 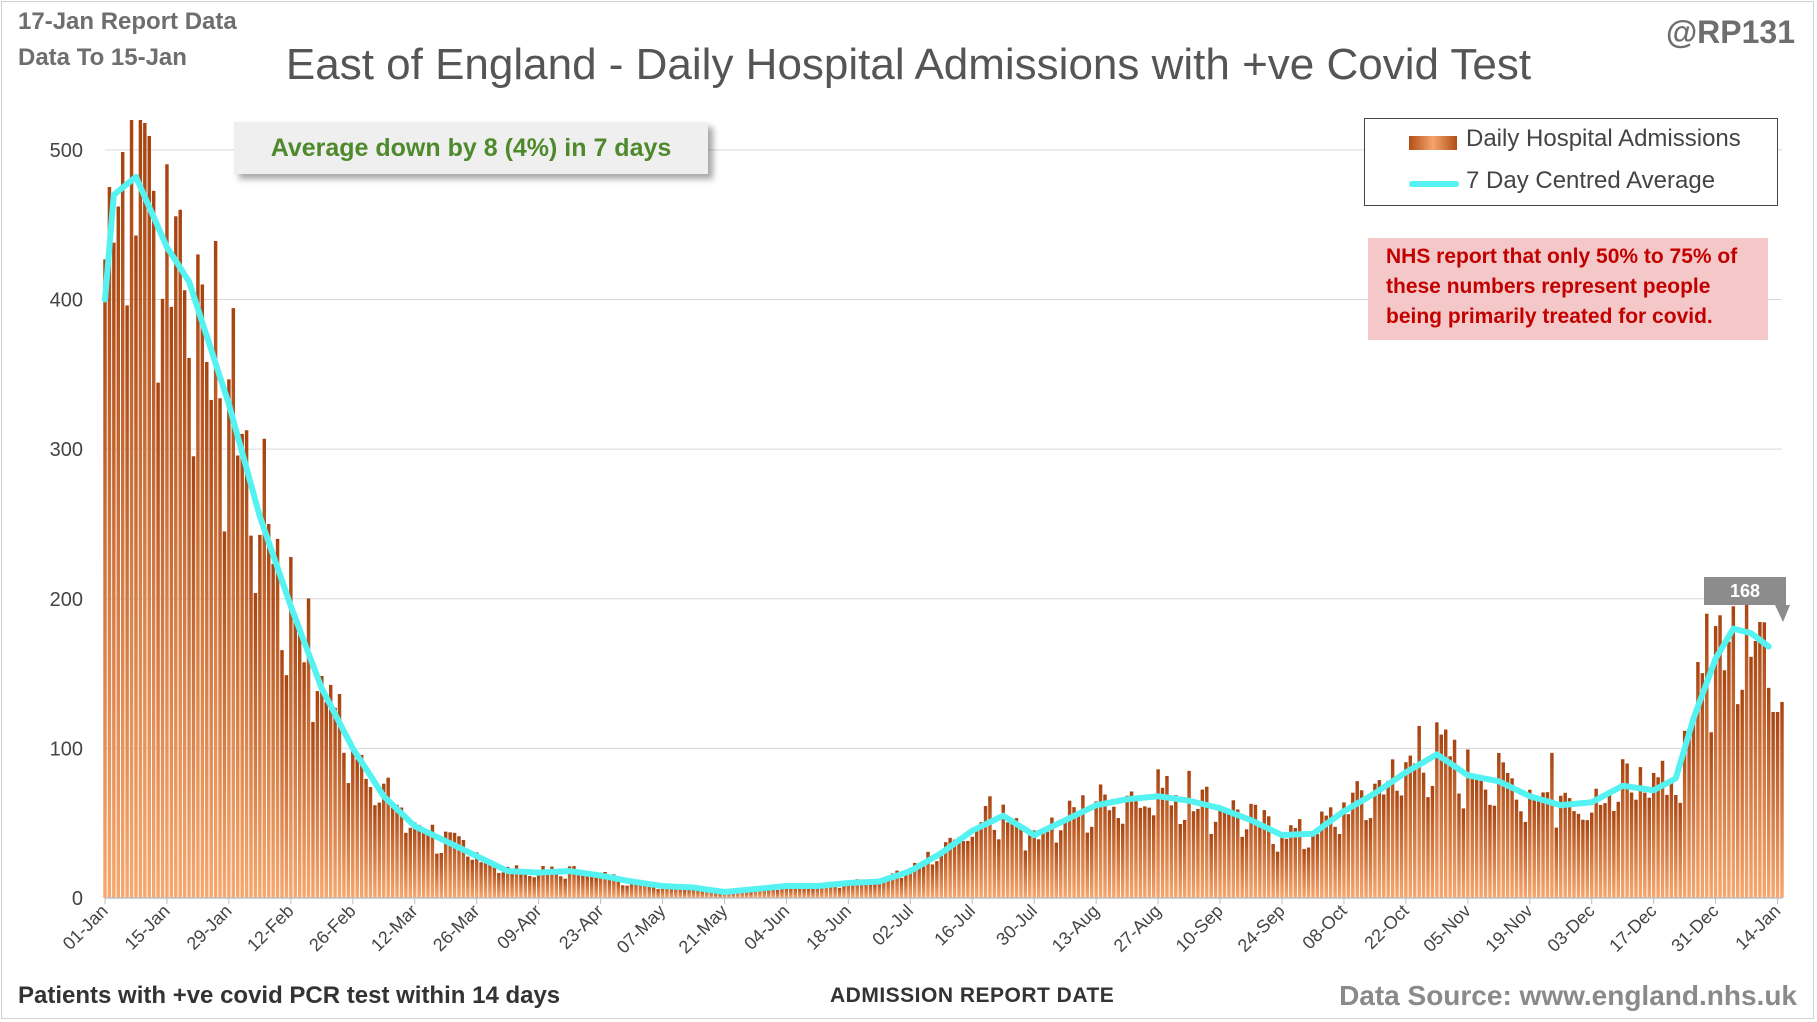 I want to click on x-tick-label: 02-Jul, so click(x=892, y=925).